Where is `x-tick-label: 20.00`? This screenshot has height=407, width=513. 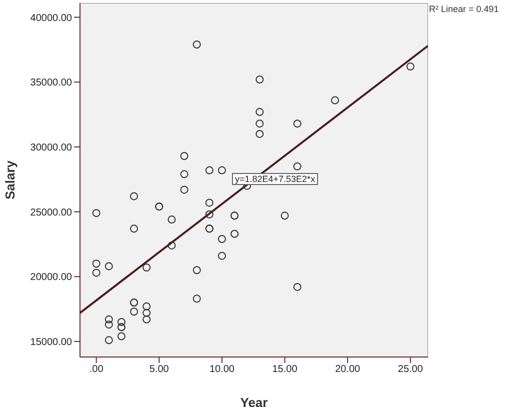 x-tick-label: 20.00 is located at coordinates (348, 370).